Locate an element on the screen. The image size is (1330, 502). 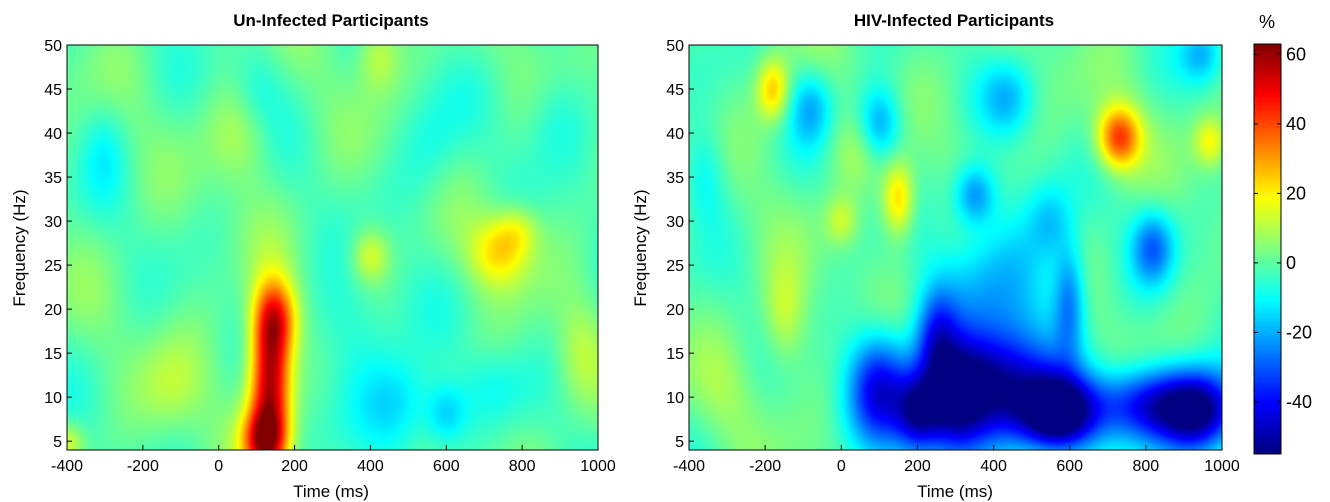
colorbar-tick-label: 20 is located at coordinates (1296, 193).